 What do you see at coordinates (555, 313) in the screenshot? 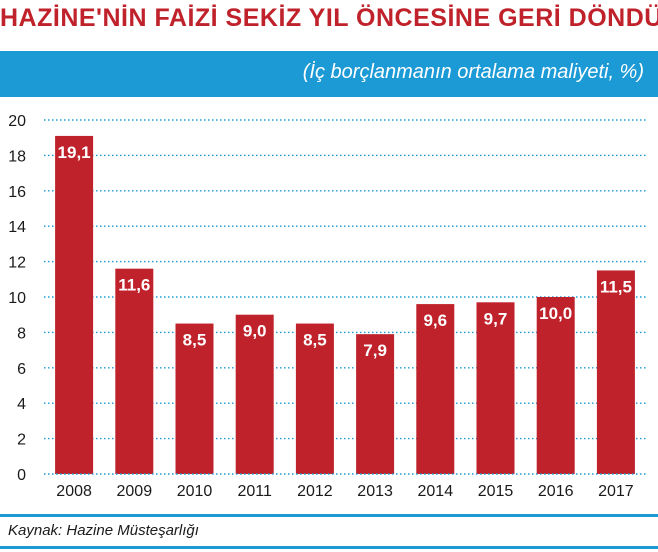
I see `bar-value-label: 10,0` at bounding box center [555, 313].